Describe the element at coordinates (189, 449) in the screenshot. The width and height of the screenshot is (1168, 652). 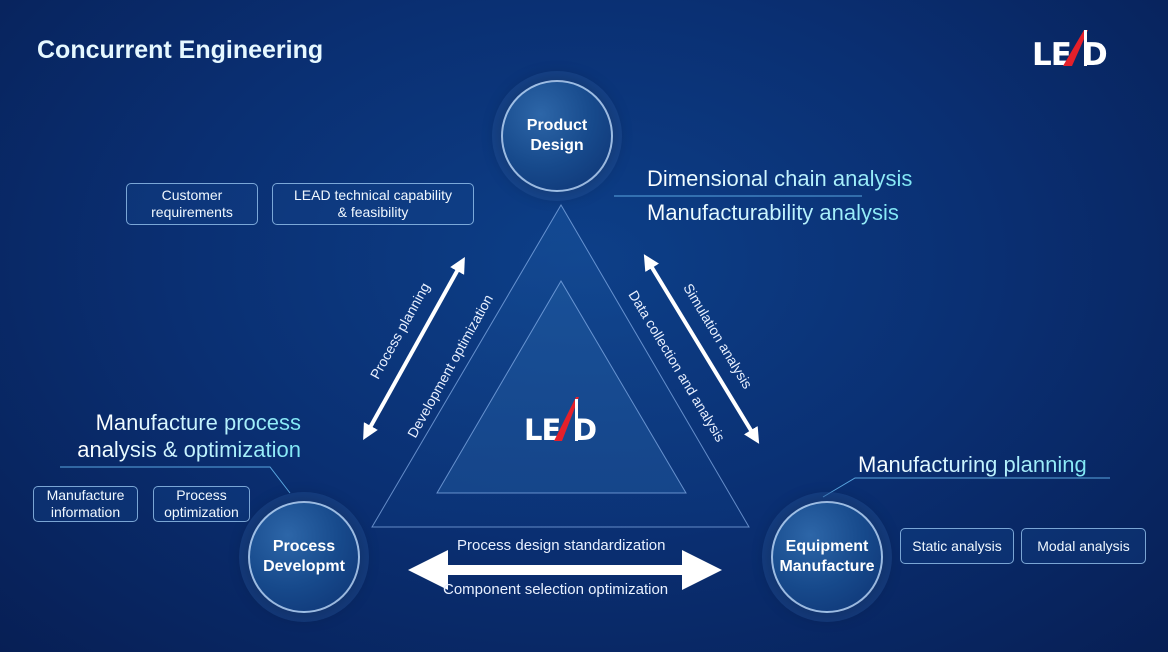
I see `process-note-2: analysis & optimization` at that location.